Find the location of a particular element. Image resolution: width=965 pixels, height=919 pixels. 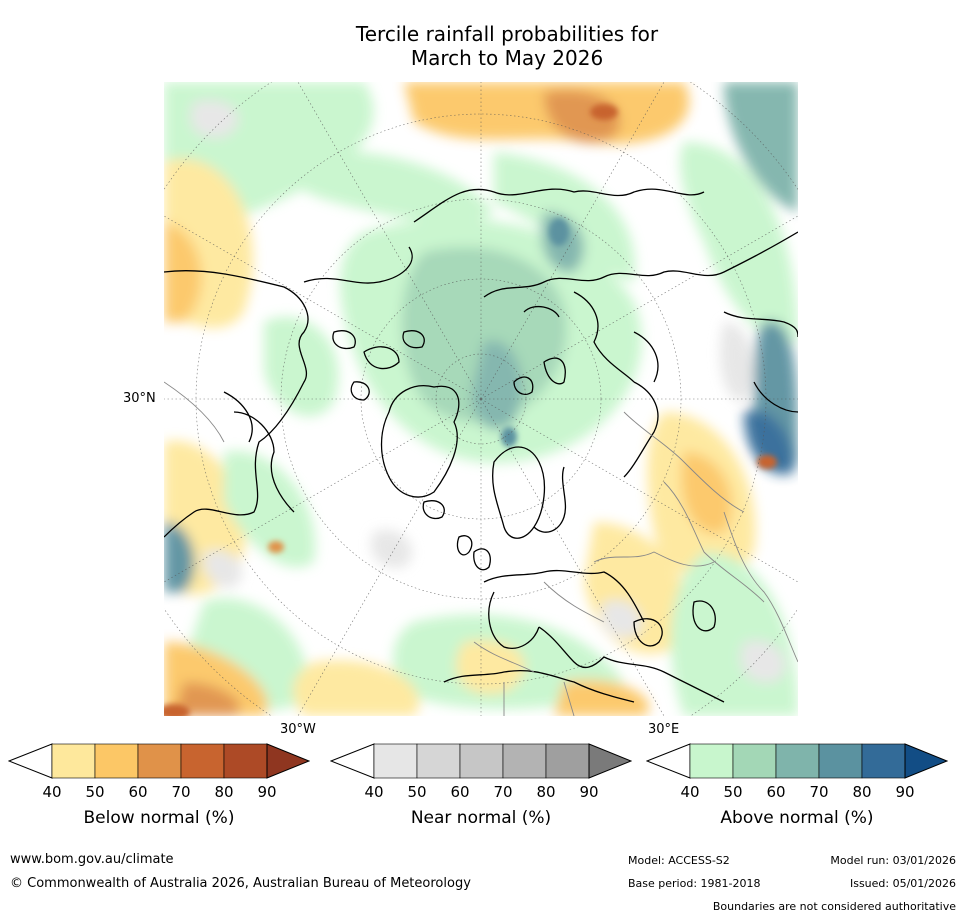

cbar3-tick: 70 is located at coordinates (819, 792).